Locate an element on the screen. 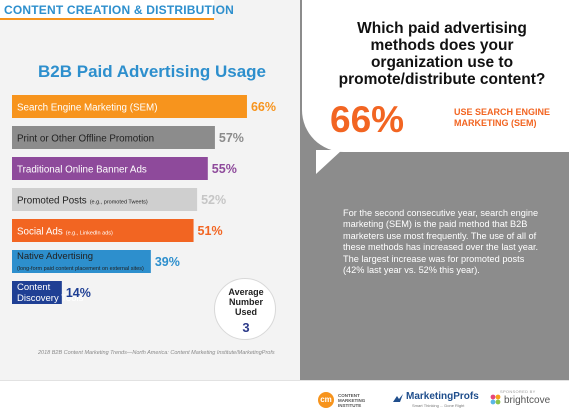 The image size is (569, 420). bar-value-5: 51% is located at coordinates (210, 231).